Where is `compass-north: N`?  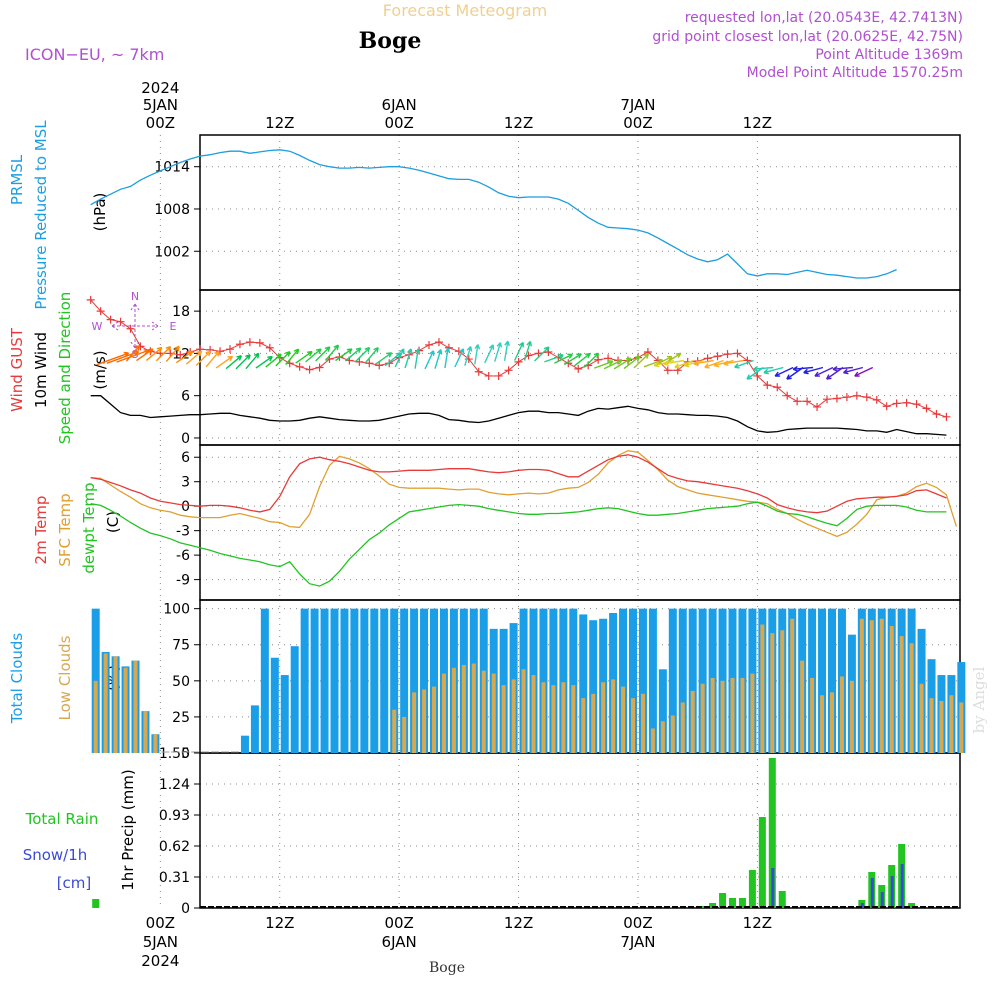 compass-north: N is located at coordinates (135, 296).